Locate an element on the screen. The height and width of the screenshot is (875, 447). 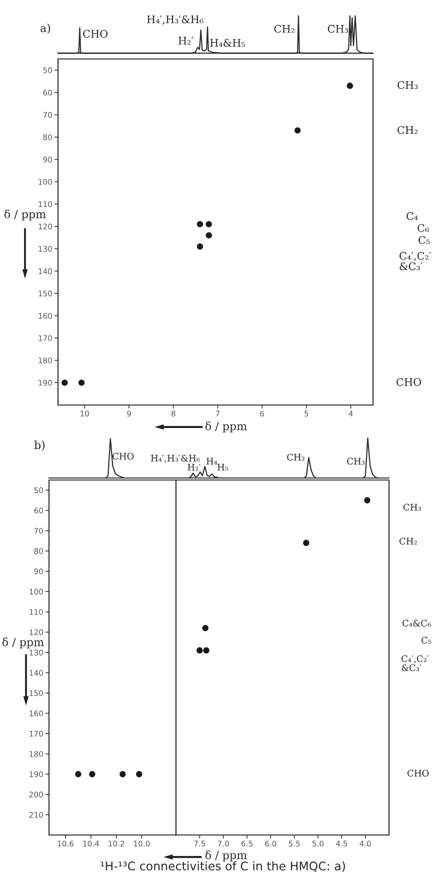
text: C₄&C₆ is located at coordinates (416, 623).